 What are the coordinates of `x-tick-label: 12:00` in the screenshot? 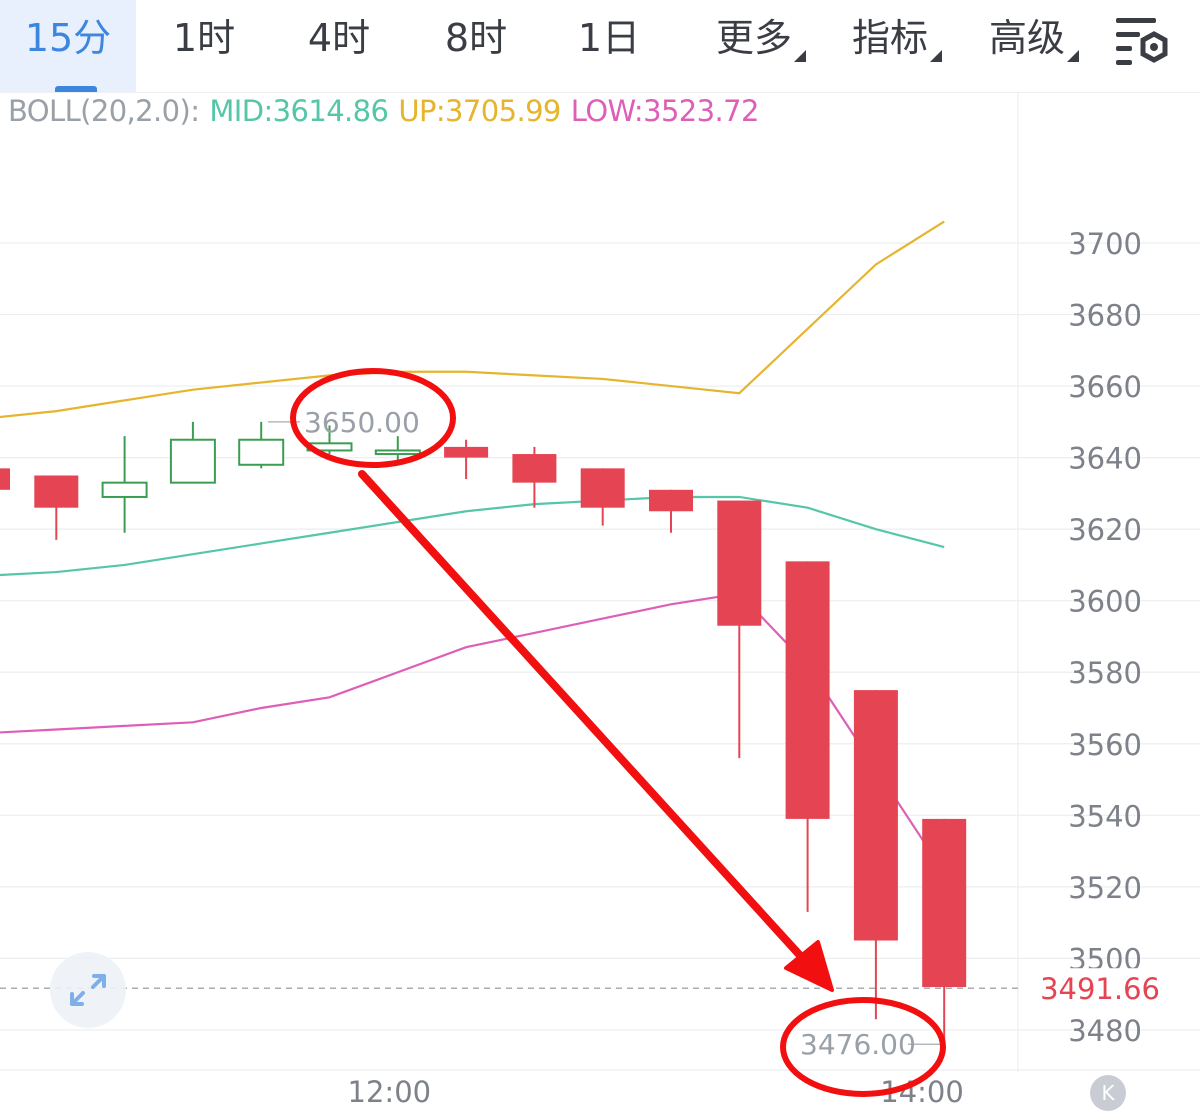 It's located at (390, 1090).